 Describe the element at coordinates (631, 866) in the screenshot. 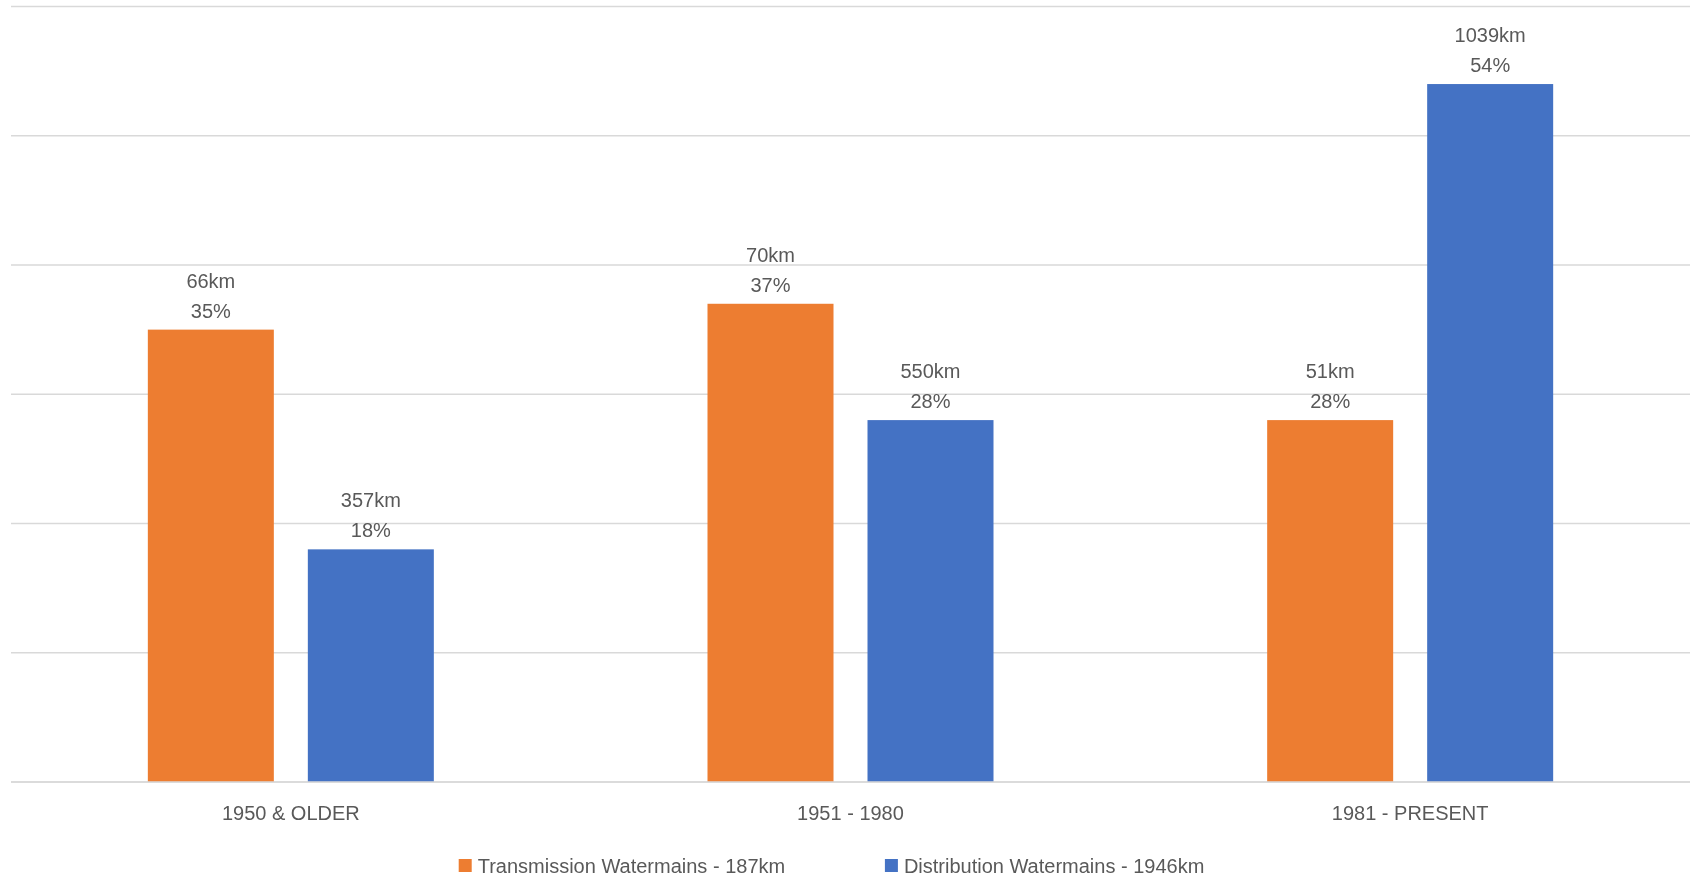

I see `legend-label: Transmission Watermains - 187km` at that location.